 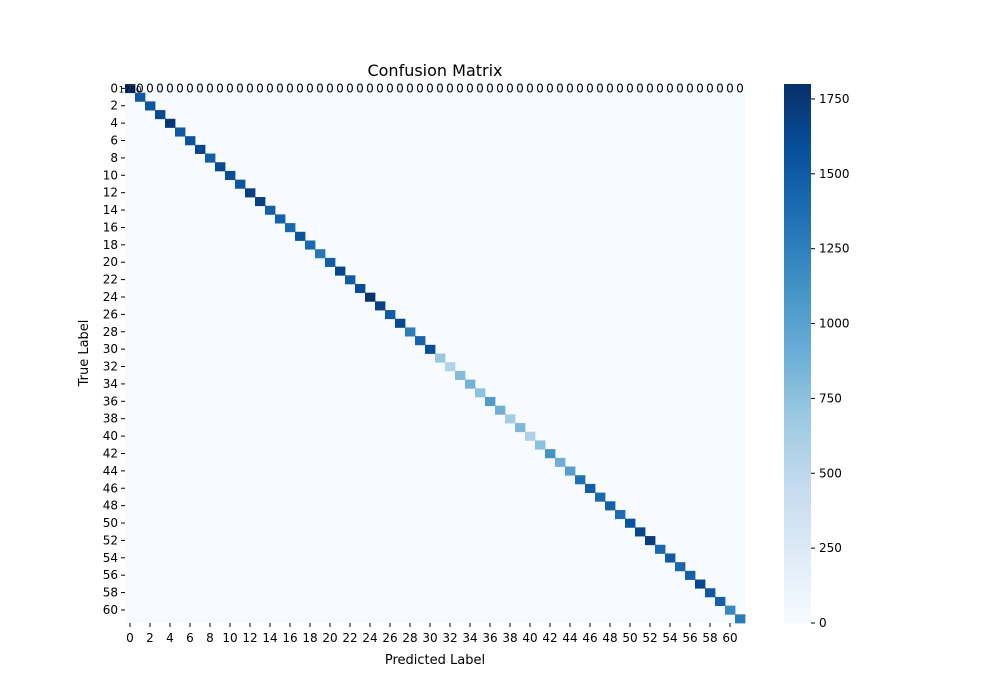 What do you see at coordinates (249, 638) in the screenshot?
I see `x-tick-label: 12` at bounding box center [249, 638].